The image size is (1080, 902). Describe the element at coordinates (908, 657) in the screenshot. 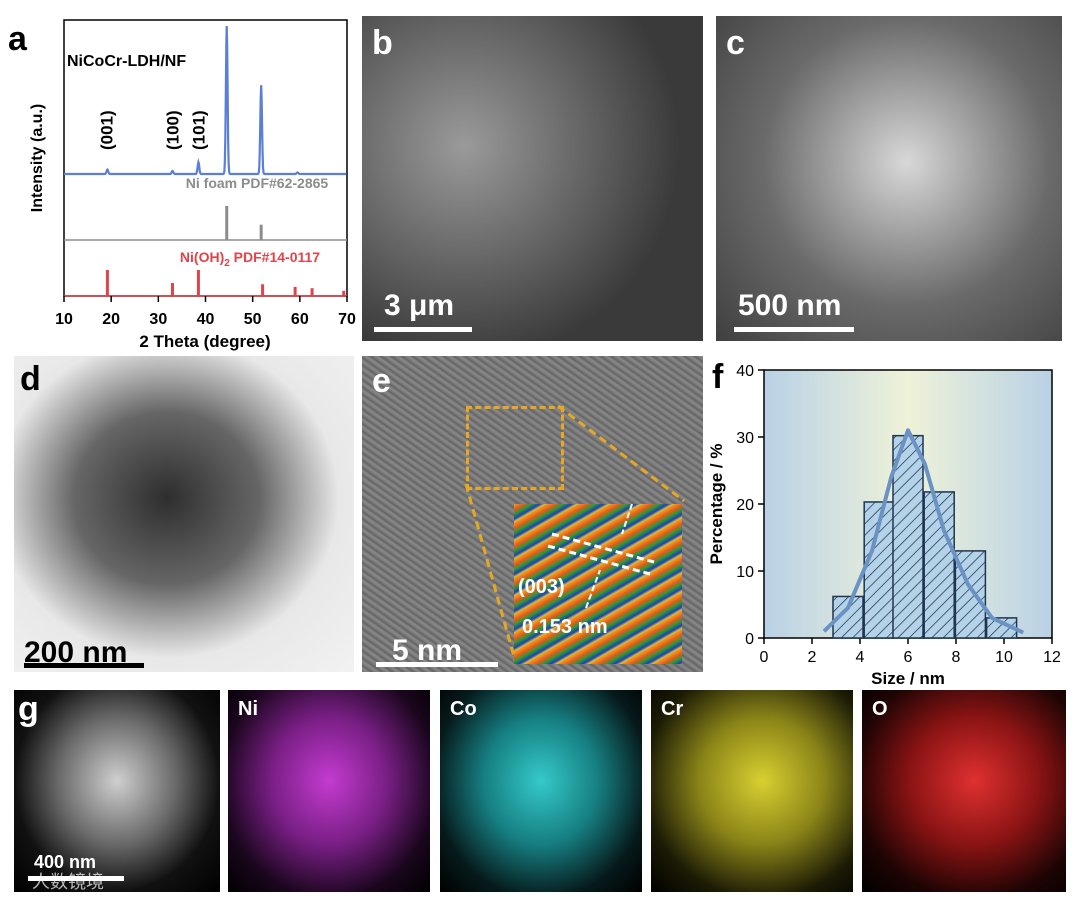

I see `hist-xtick-label: 6` at that location.